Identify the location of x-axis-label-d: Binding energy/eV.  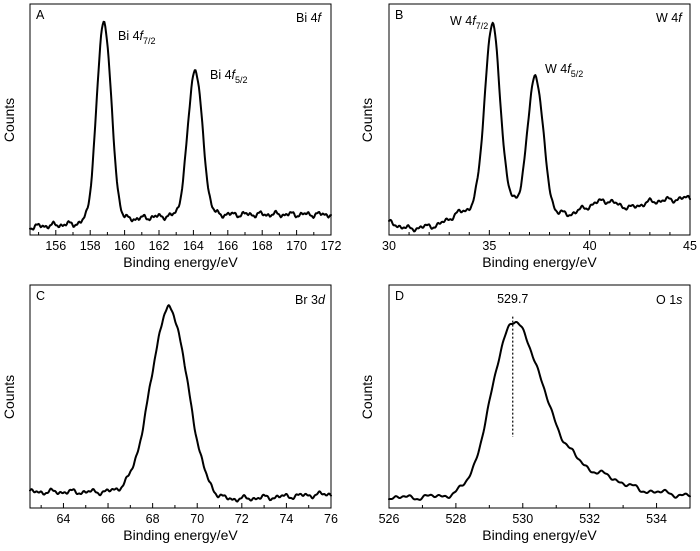
(539, 535).